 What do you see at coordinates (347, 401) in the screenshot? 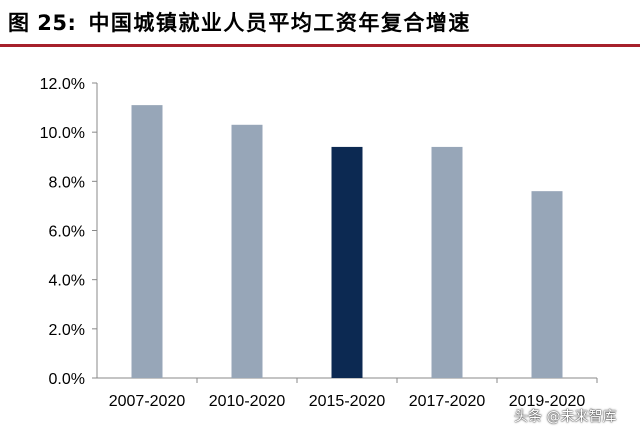
I see `x-tick-label: 2015-2020` at bounding box center [347, 401].